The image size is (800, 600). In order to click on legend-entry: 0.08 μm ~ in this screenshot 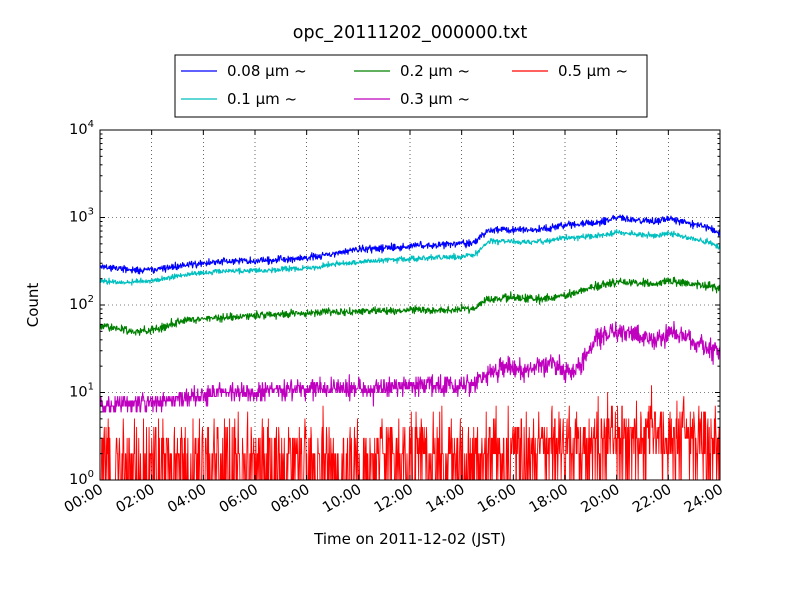, I will do `click(244, 71)`.